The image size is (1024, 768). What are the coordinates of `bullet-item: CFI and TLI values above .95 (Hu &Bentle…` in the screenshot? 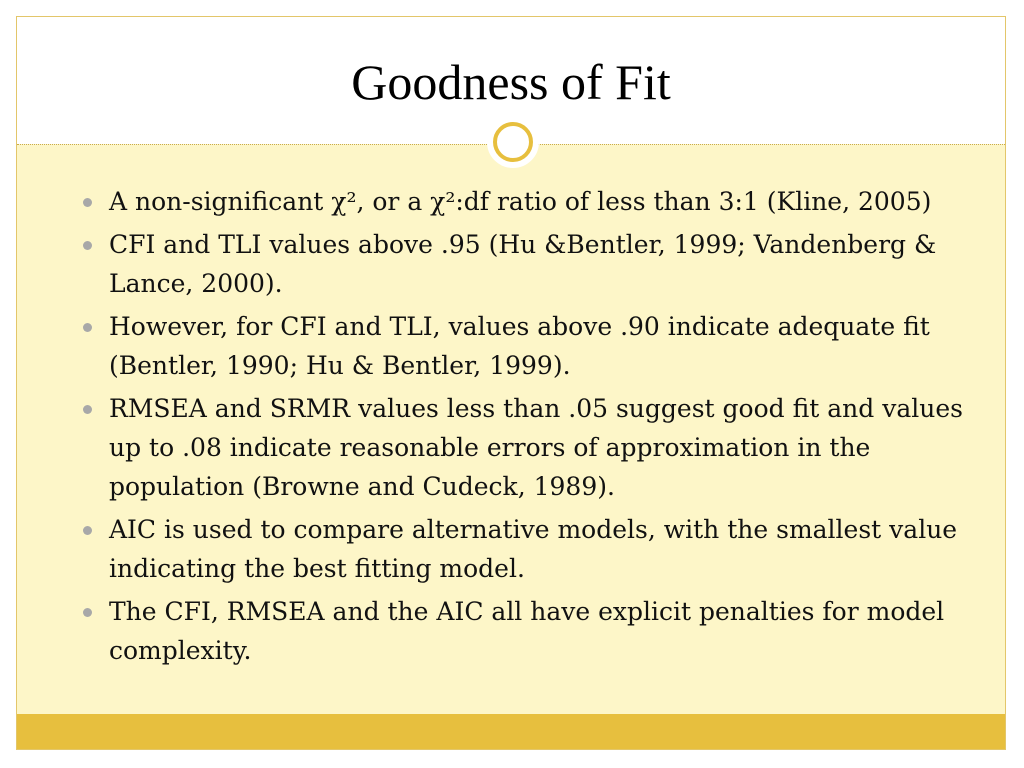 It's located at (535, 264).